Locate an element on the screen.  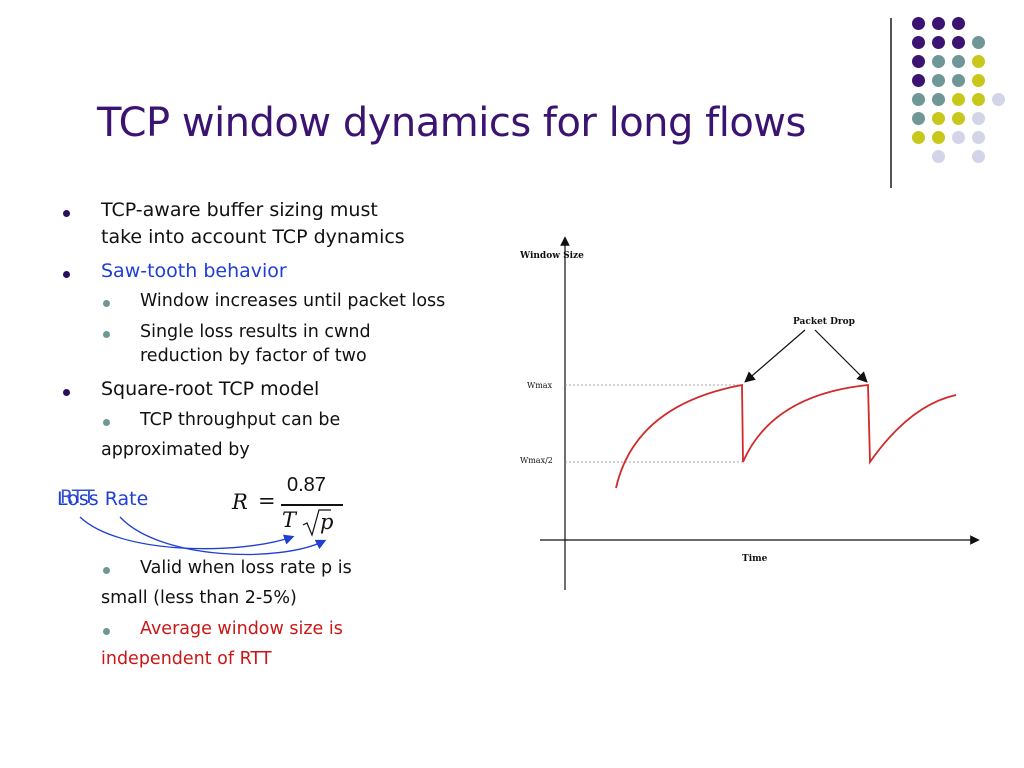
bullet-3-sub-3-line-1: Average window size is is located at coordinates (241, 629).